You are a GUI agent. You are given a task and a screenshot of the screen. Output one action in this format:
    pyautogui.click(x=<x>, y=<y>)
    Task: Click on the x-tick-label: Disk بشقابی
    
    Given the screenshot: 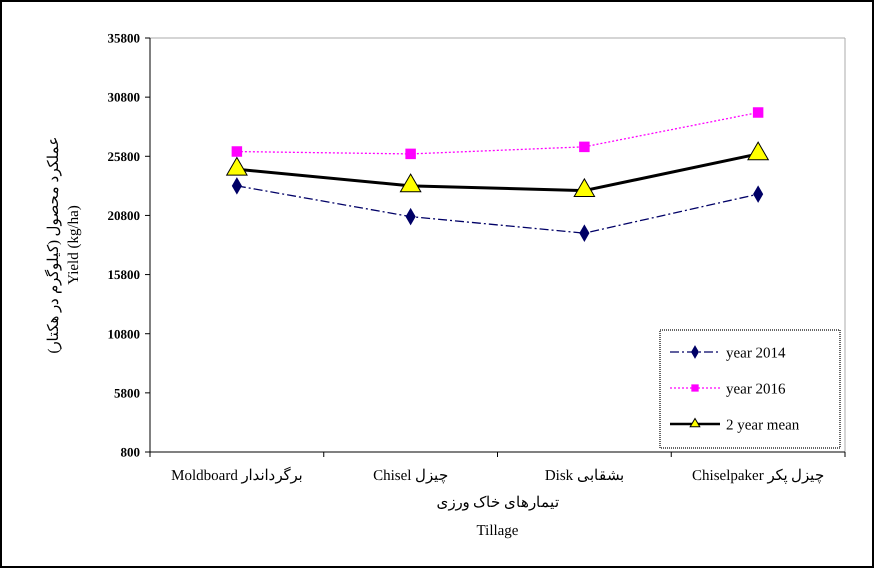 What is the action you would take?
    pyautogui.click(x=584, y=476)
    